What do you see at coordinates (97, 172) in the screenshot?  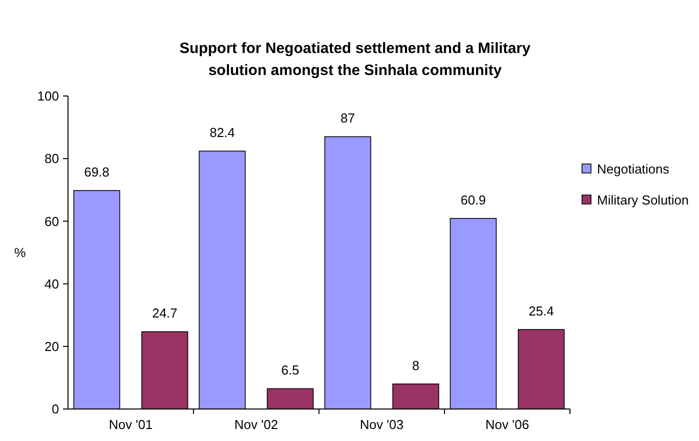 I see `data-label: 69.8` at bounding box center [97, 172].